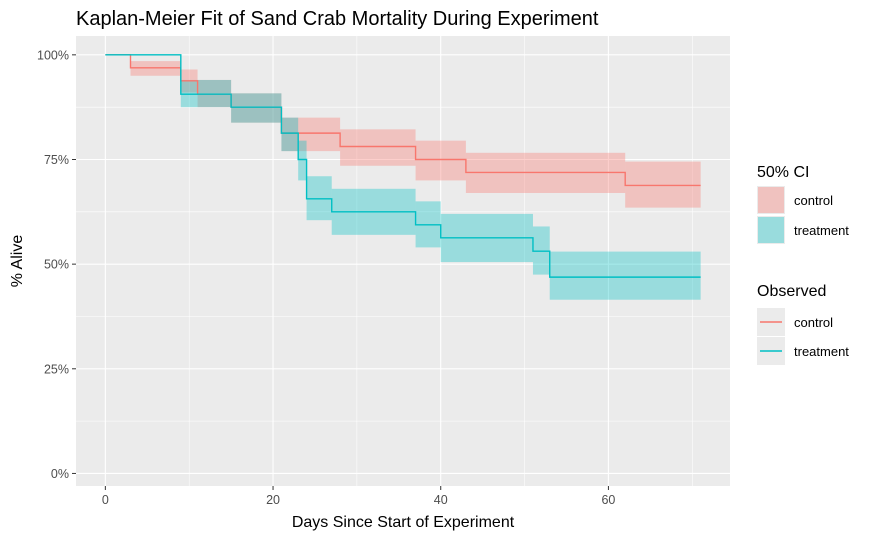 Image resolution: width=875 pixels, height=540 pixels. Describe the element at coordinates (821, 351) in the screenshot. I see `legend-line-label-treatment: treatment` at that location.